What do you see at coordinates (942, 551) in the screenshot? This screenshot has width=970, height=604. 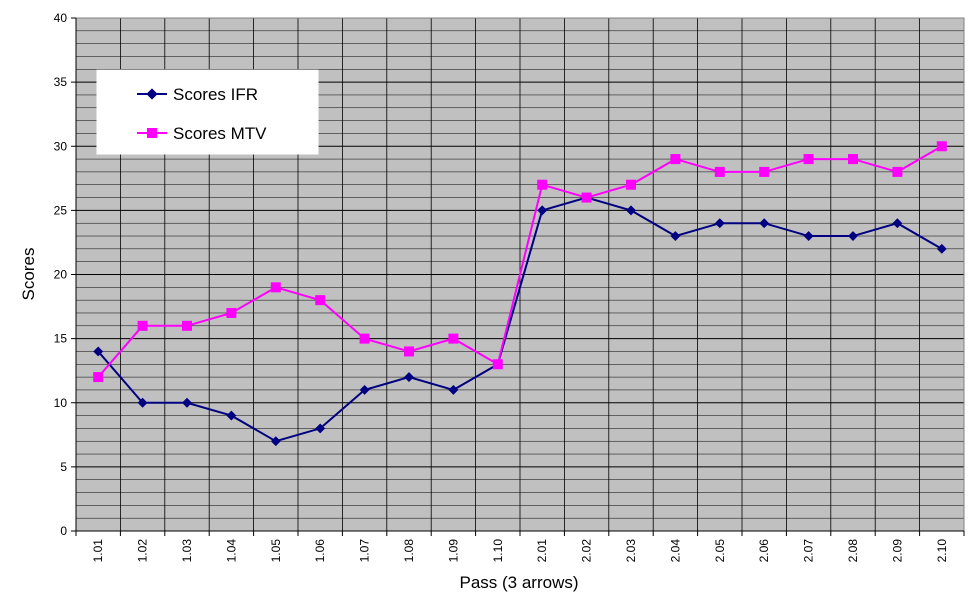 I see `x-tick-label: 2.10` at bounding box center [942, 551].